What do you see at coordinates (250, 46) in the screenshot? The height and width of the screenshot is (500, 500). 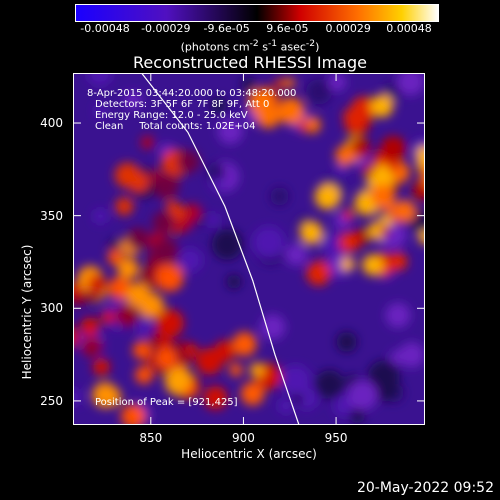 I see `colorbar-unit-label: (photons cm-2 s-1 asec-2)` at bounding box center [250, 46].